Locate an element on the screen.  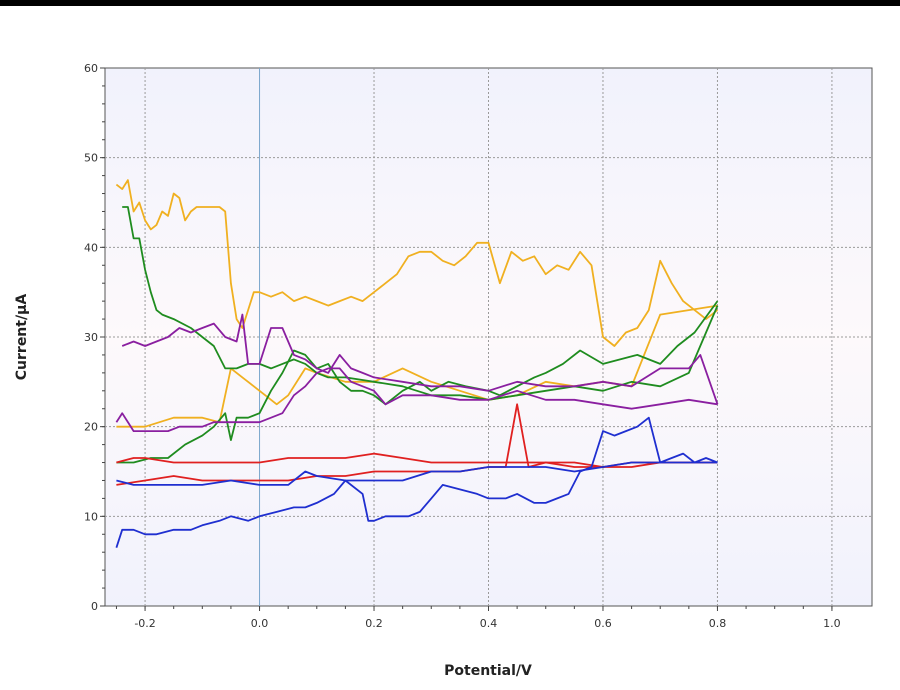
y-axis-title: Current/μA is located at coordinates (22, 337).